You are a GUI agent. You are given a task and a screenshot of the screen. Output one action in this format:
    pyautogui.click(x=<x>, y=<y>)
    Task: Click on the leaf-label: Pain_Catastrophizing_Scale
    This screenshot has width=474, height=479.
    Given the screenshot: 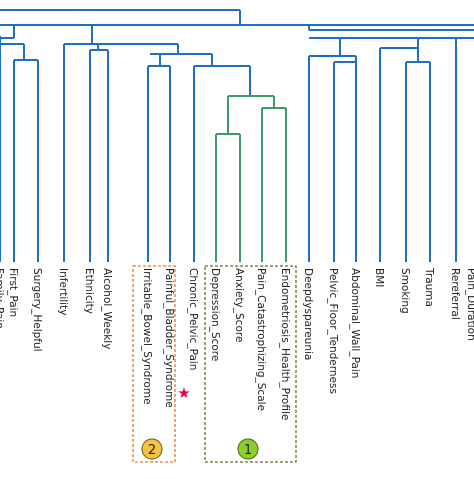 What is the action you would take?
    pyautogui.click(x=261, y=339)
    